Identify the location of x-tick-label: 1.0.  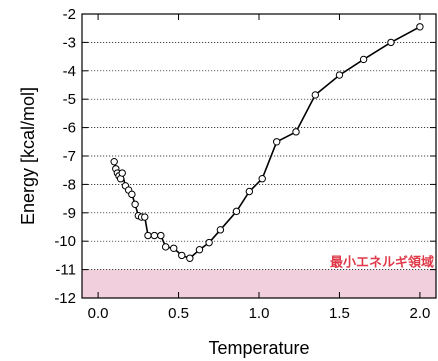
(259, 313).